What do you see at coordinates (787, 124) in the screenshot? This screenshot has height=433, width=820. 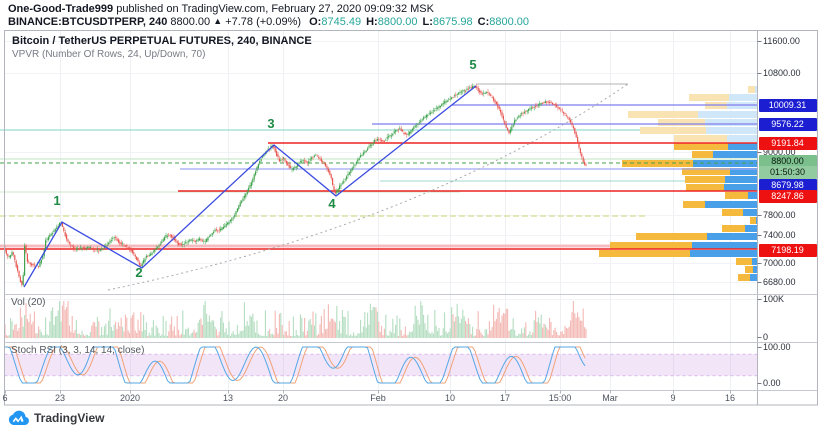 I see `price-badge: 9576.22` at bounding box center [787, 124].